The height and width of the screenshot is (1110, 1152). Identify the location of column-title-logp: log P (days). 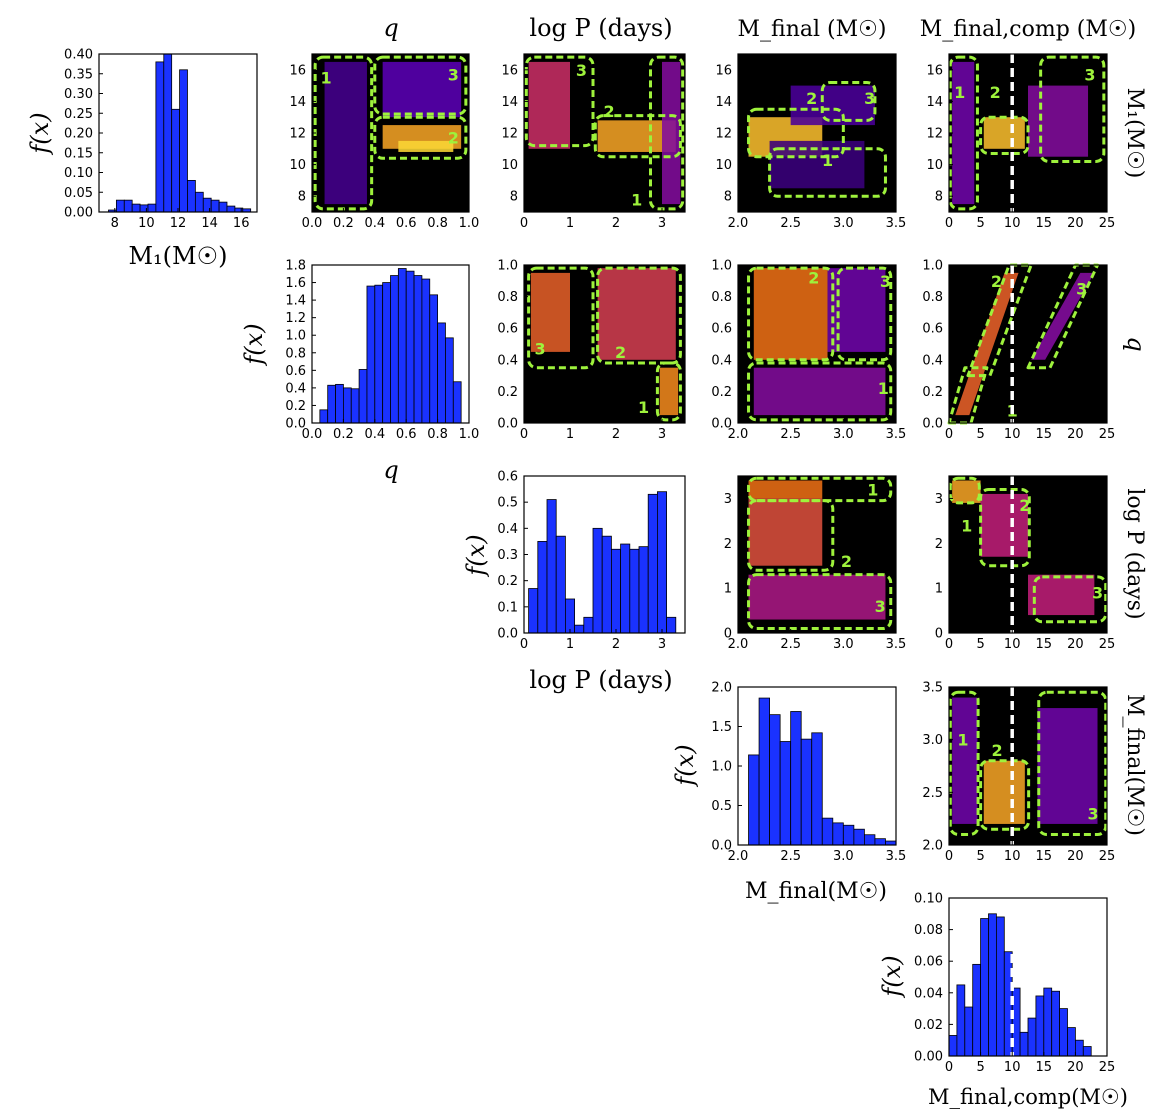
(600, 28).